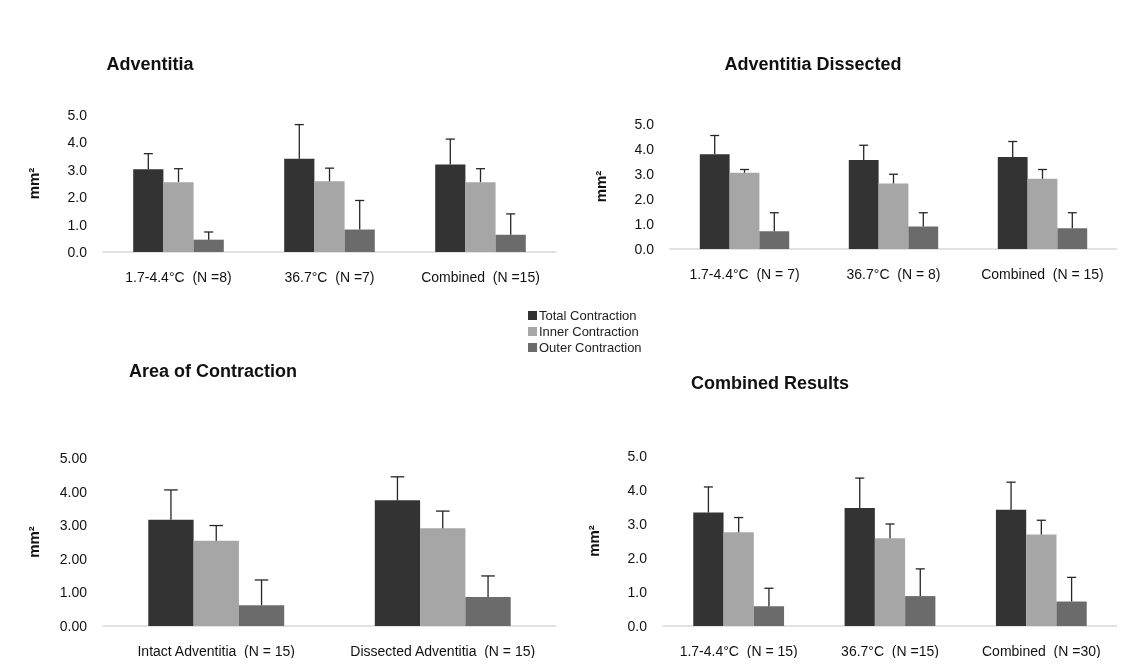 The image size is (1125, 666). Describe the element at coordinates (893, 274) in the screenshot. I see `x-tick-label: 36.7°C (N = 8)` at that location.